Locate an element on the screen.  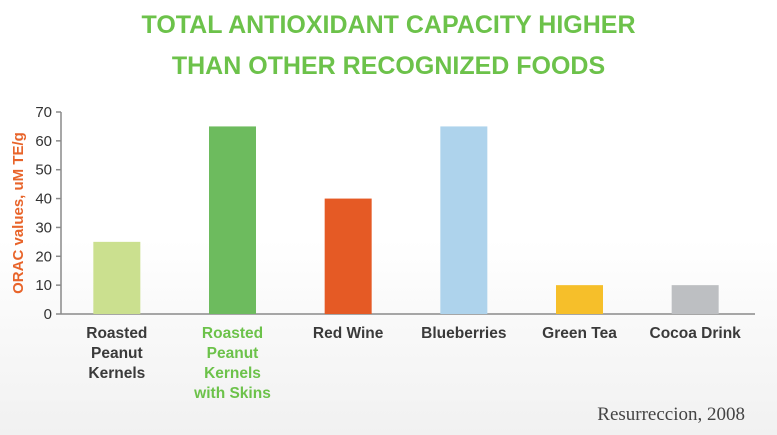
y-axis-ticks: 0 10 20 30 40 50 60 70 is located at coordinates (48, 213).